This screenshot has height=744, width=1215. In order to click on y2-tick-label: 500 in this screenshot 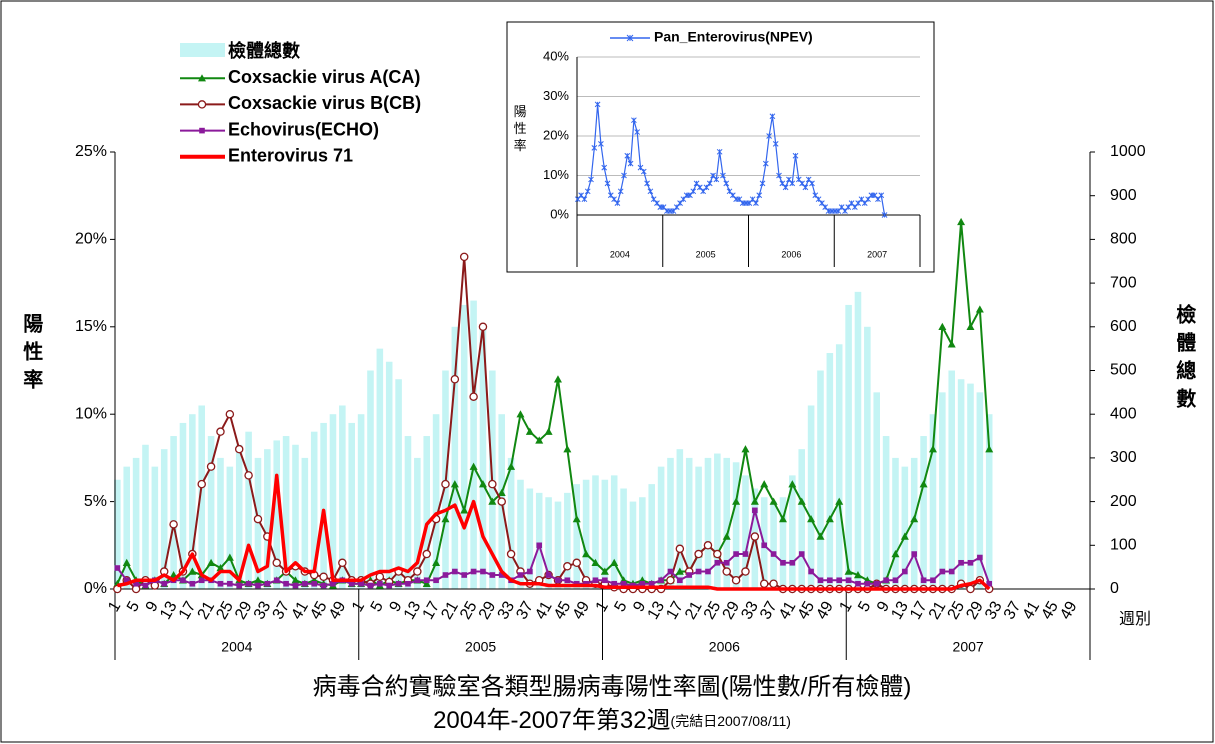, I will do `click(1123, 370)`.